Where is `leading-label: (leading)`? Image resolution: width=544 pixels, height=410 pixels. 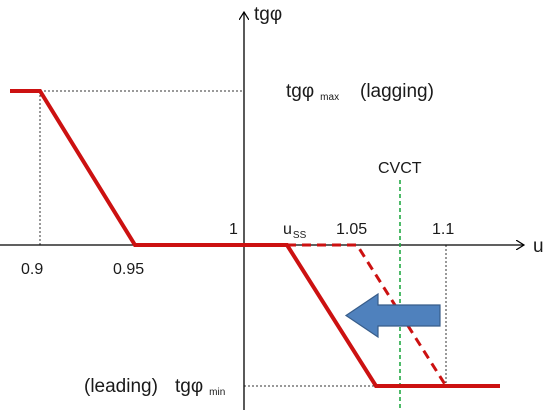
leading-label: (leading) is located at coordinates (121, 386).